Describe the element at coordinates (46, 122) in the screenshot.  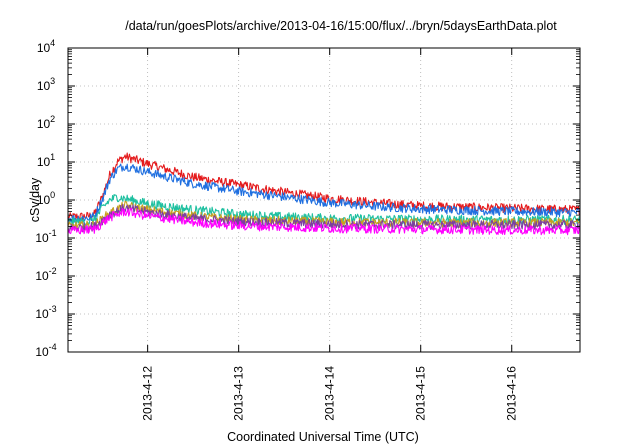
I see `y-tick-label: 10²` at that location.